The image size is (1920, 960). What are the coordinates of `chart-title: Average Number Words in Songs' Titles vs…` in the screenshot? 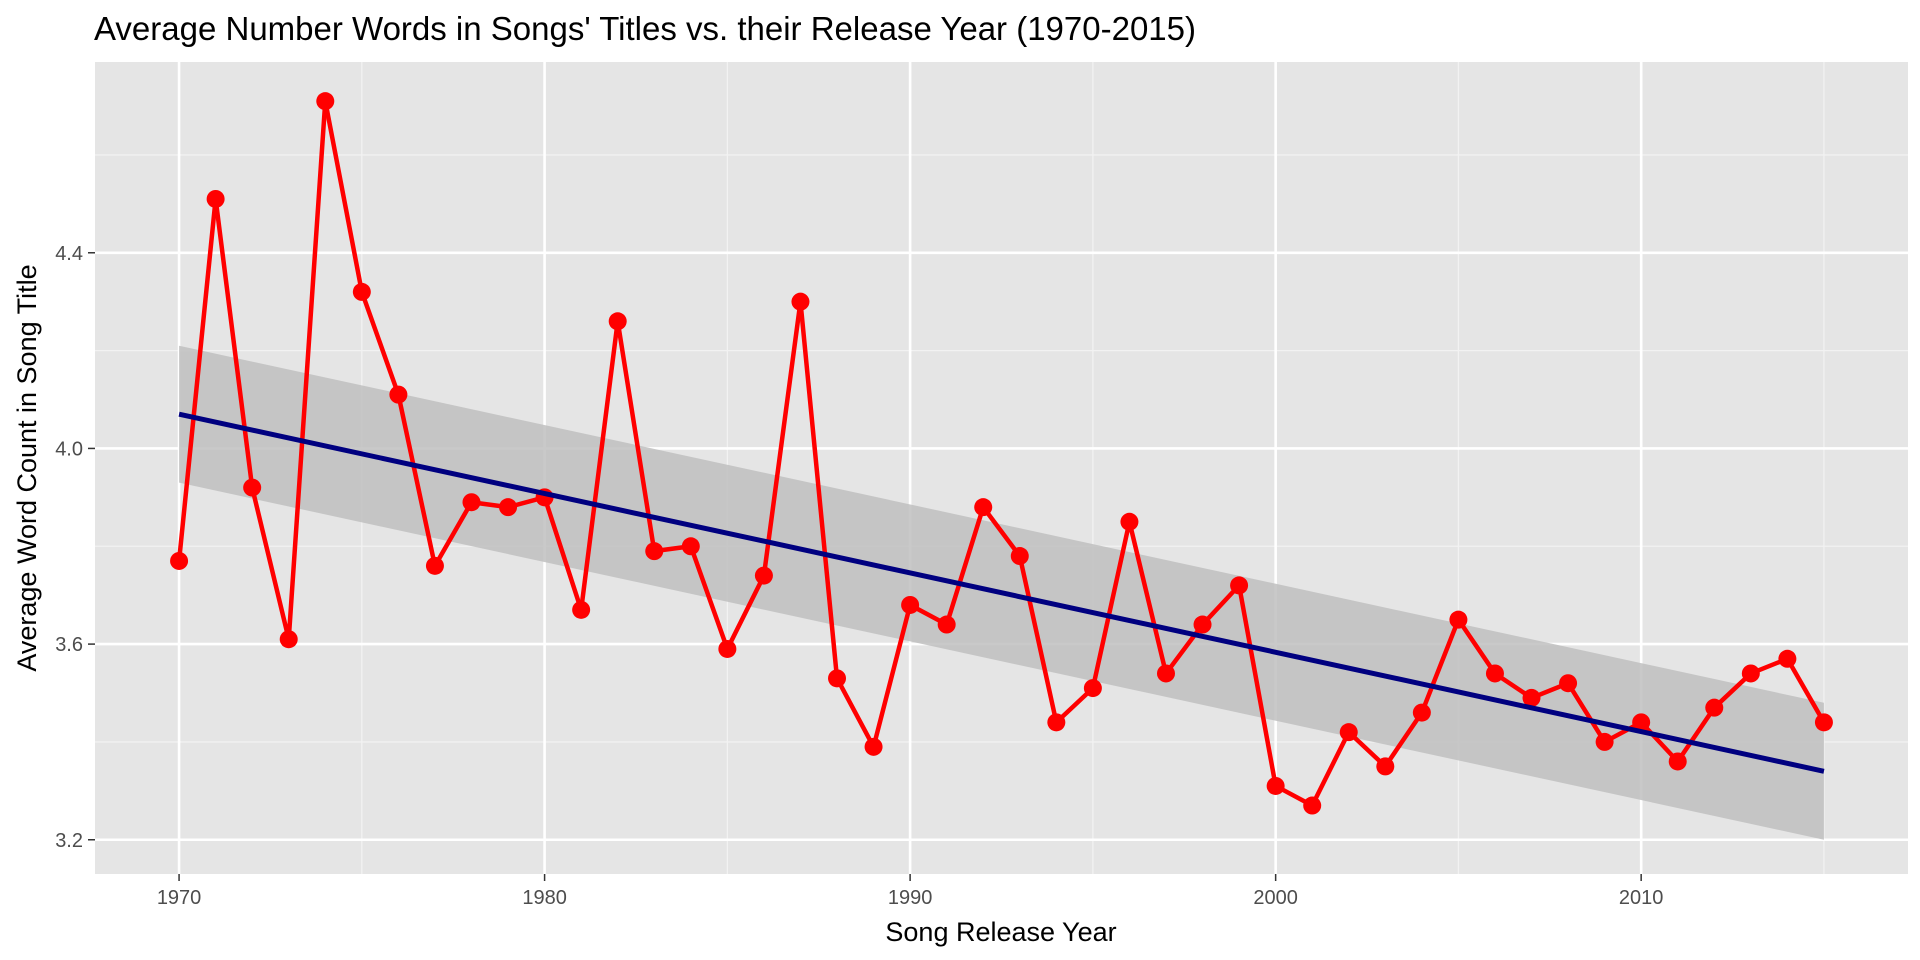 It's located at (645, 28).